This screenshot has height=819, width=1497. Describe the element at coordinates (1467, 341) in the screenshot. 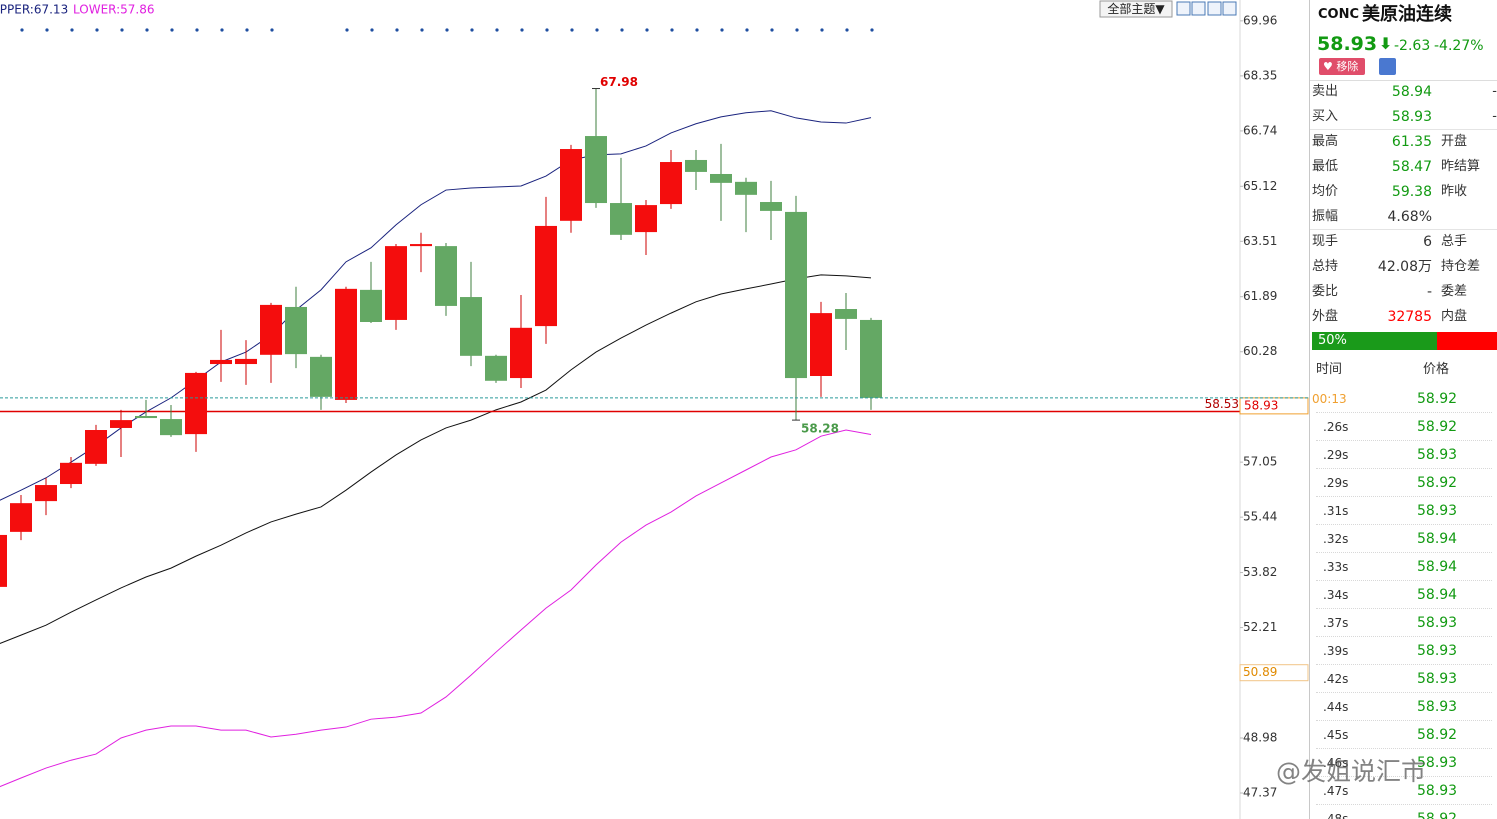

I see `ratio-sell` at that location.